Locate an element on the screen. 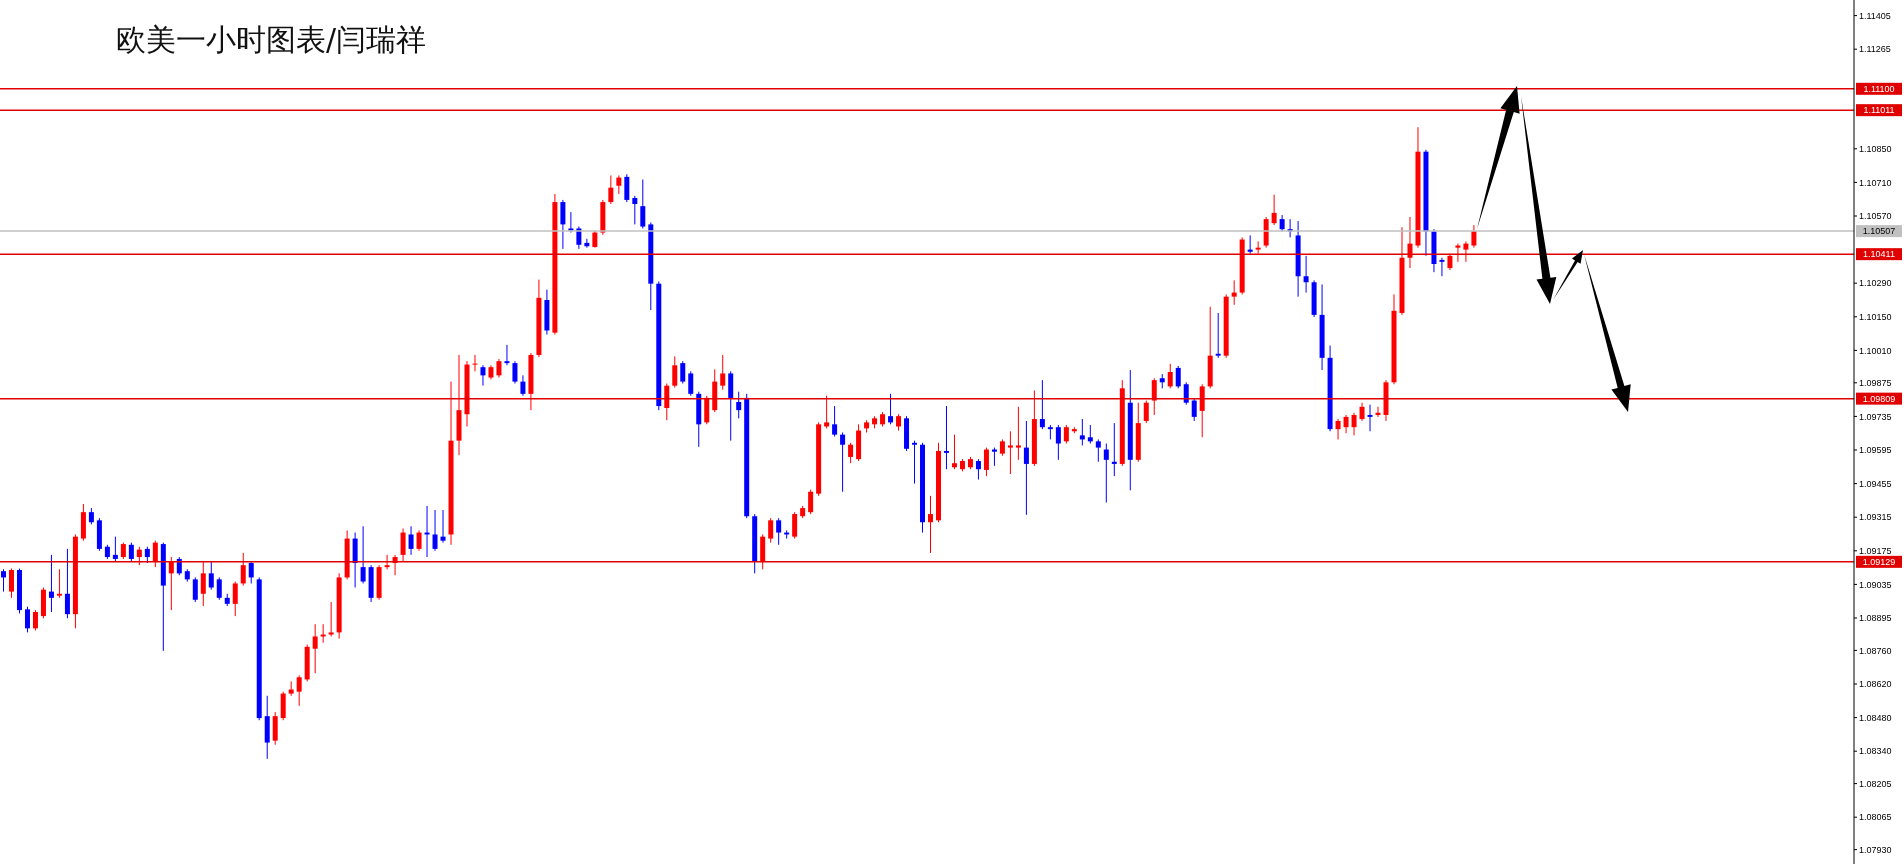 This screenshot has width=1904, height=864. y-tick-label: 1.08340 is located at coordinates (1875, 751).